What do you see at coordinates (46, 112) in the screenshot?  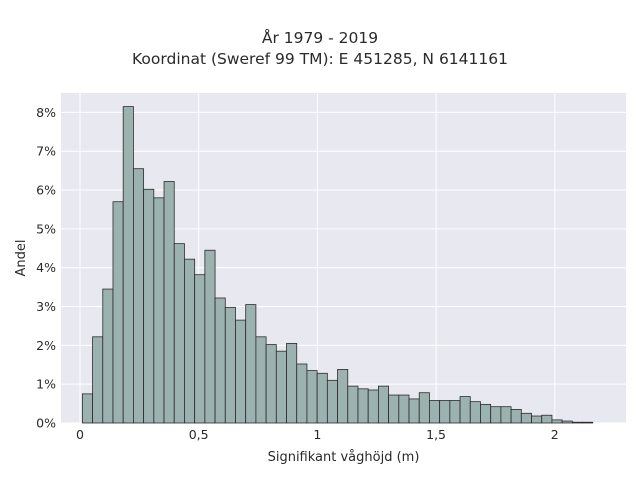 I see `y-tick-label: 8%` at bounding box center [46, 112].